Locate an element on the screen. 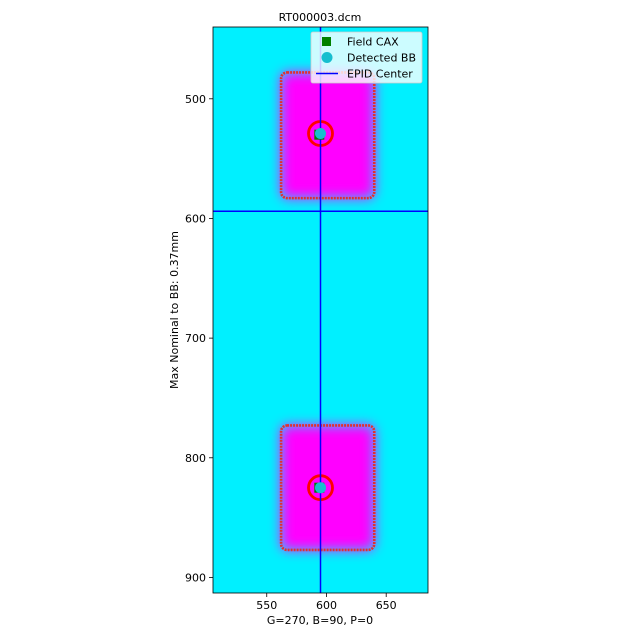 This screenshot has height=640, width=640. x-tick-label-600: 600 is located at coordinates (326, 605).